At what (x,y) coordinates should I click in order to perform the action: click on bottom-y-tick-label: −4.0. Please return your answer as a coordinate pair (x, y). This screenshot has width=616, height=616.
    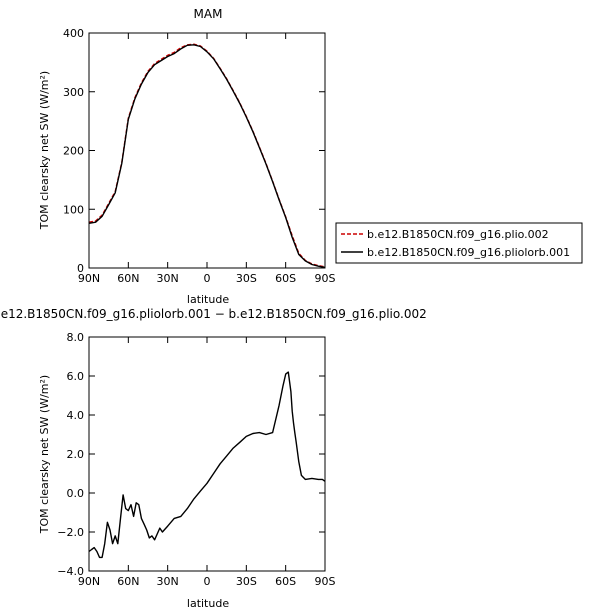
    Looking at the image, I should click on (70, 571).